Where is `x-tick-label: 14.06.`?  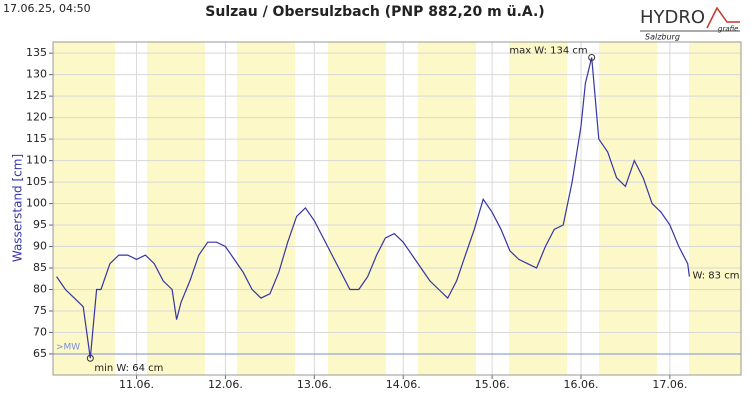 x-tick-label: 14.06. is located at coordinates (403, 384).